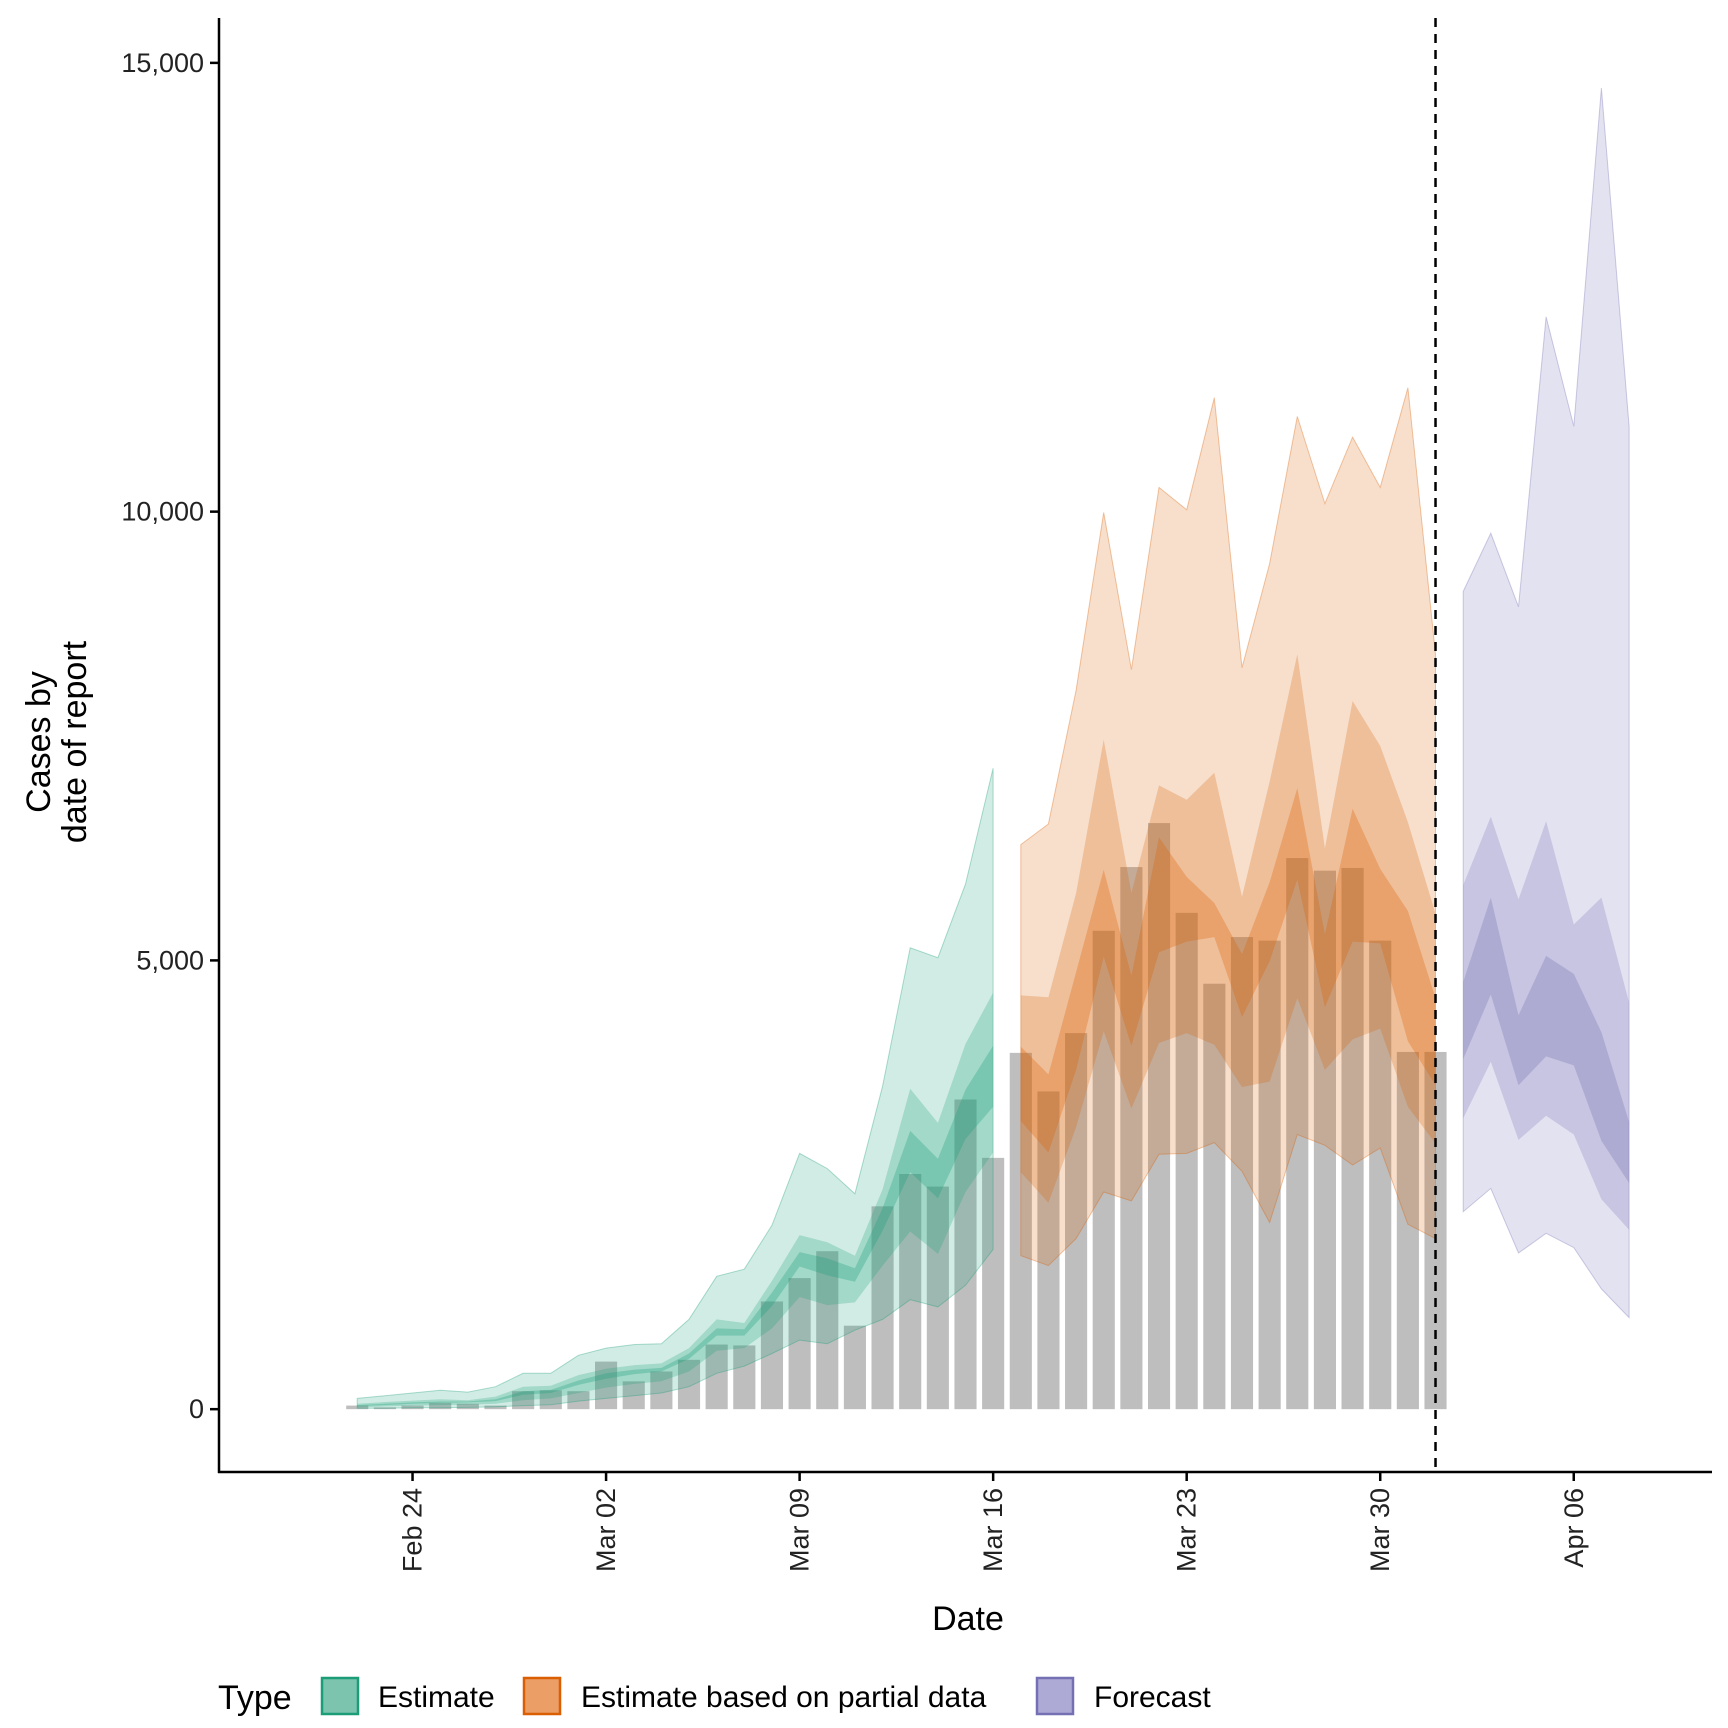 The height and width of the screenshot is (1728, 1728). Describe the element at coordinates (993, 1530) in the screenshot. I see `x-tick-label: Mar 16` at that location.